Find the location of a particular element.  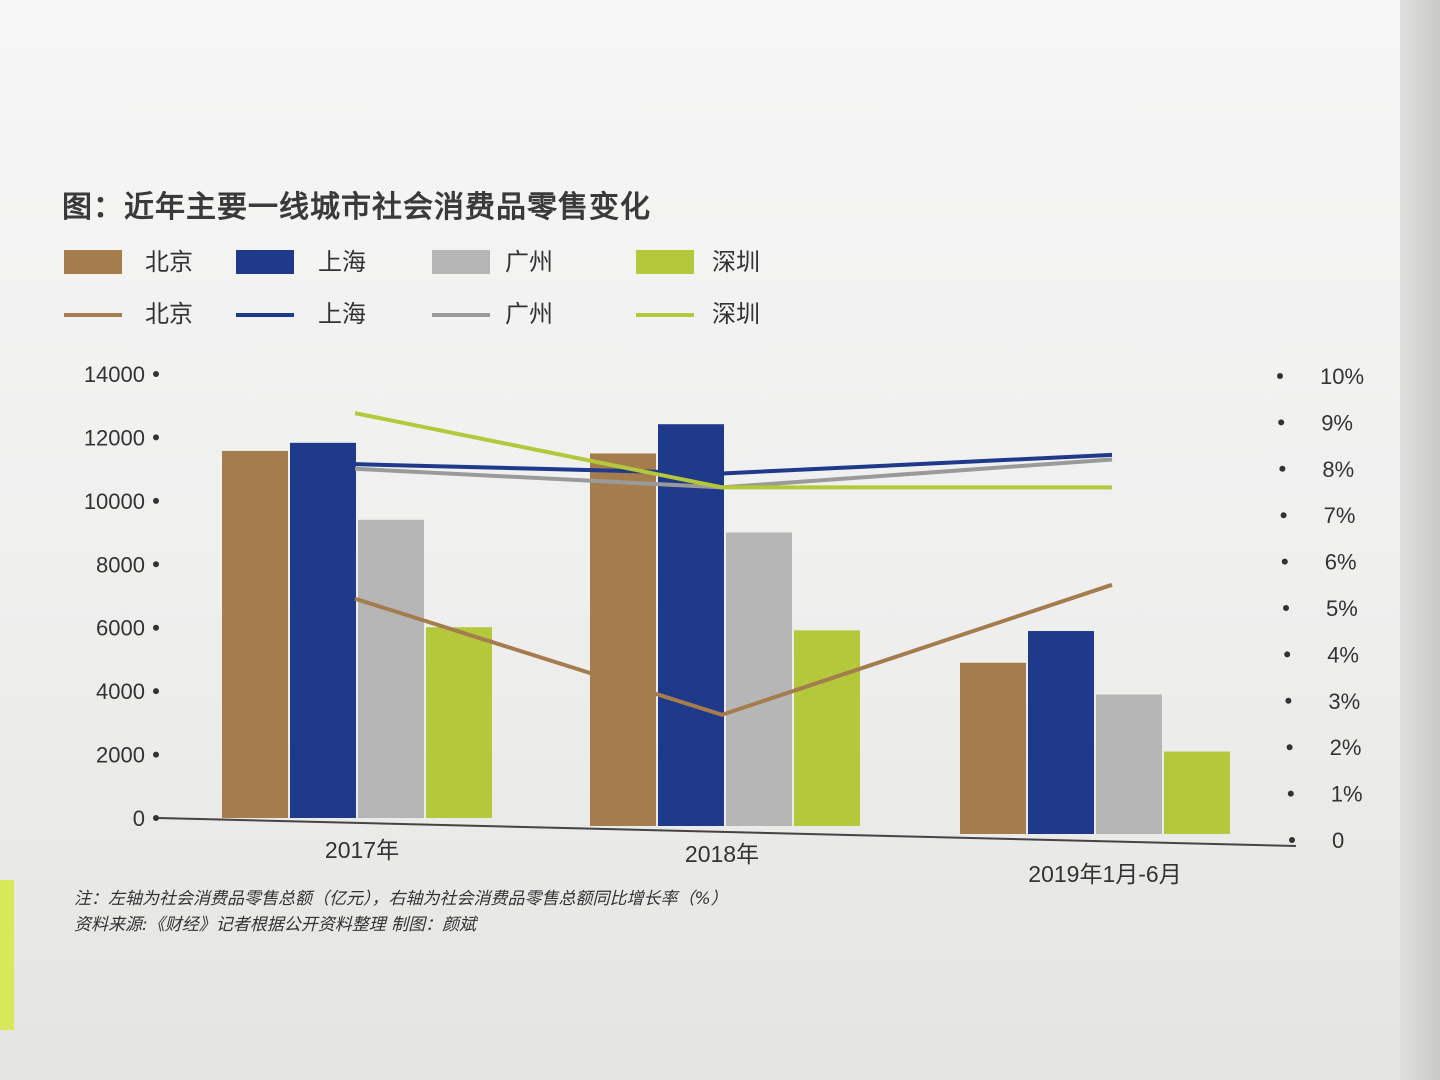

bar-上海-2018年 is located at coordinates (691, 625).